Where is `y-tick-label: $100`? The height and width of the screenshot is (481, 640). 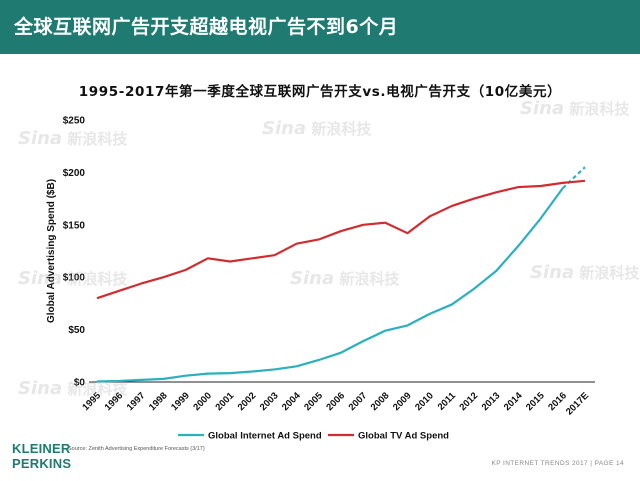
y-tick-label: $100 is located at coordinates (74, 278).